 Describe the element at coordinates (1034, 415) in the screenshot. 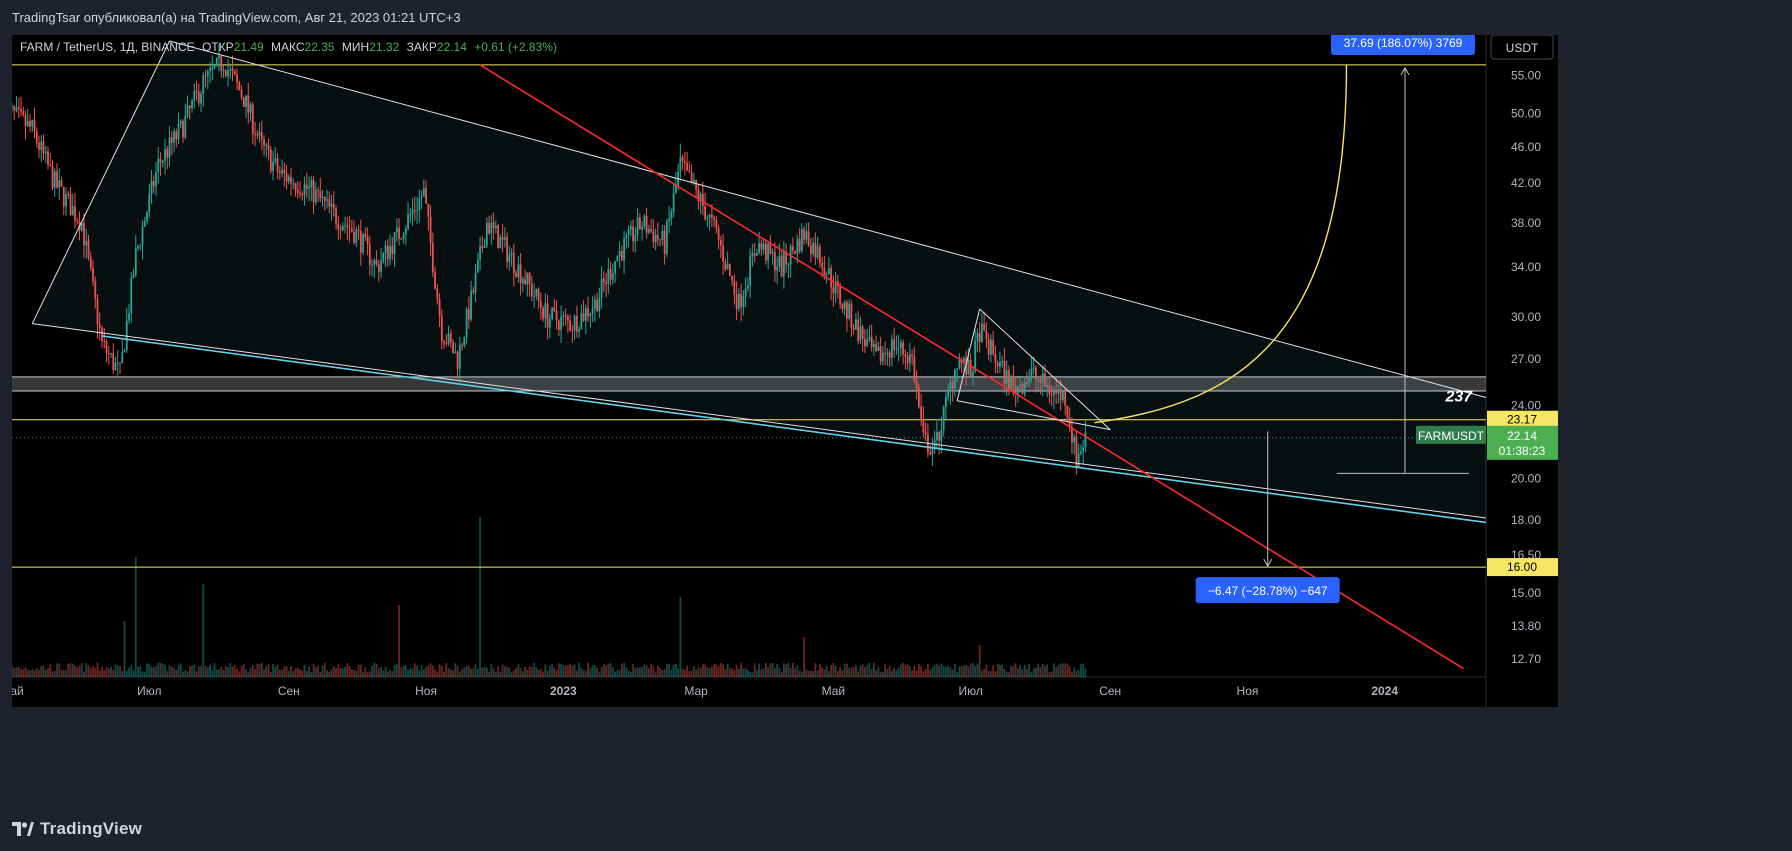

I see `trend-line-triangle-c` at that location.